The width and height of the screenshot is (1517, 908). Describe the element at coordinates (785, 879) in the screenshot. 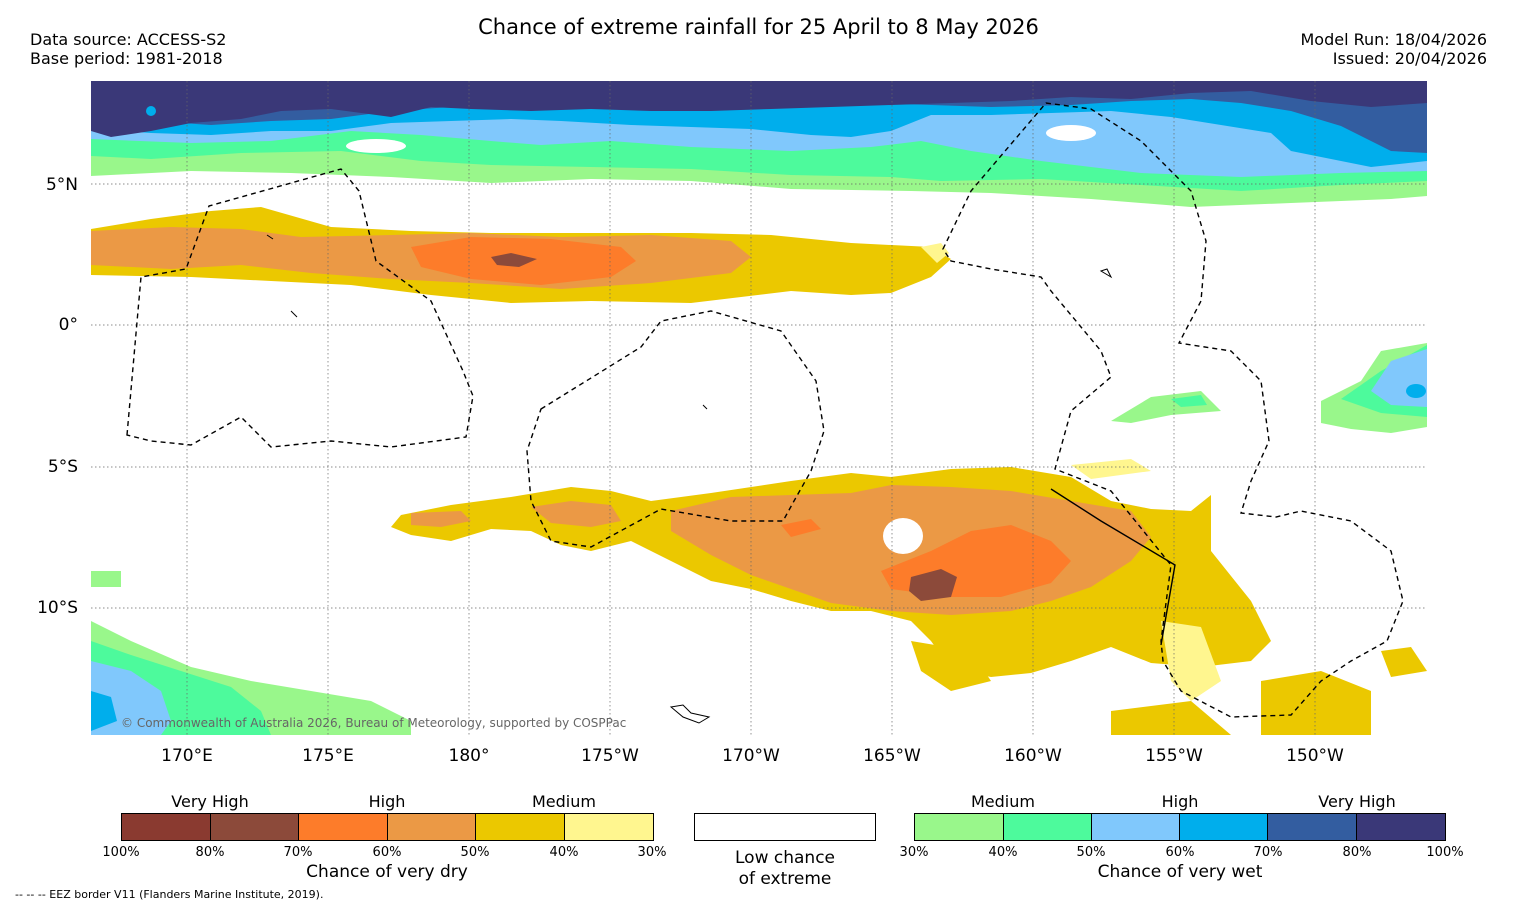

I see `legend-low-line2: of extreme` at that location.